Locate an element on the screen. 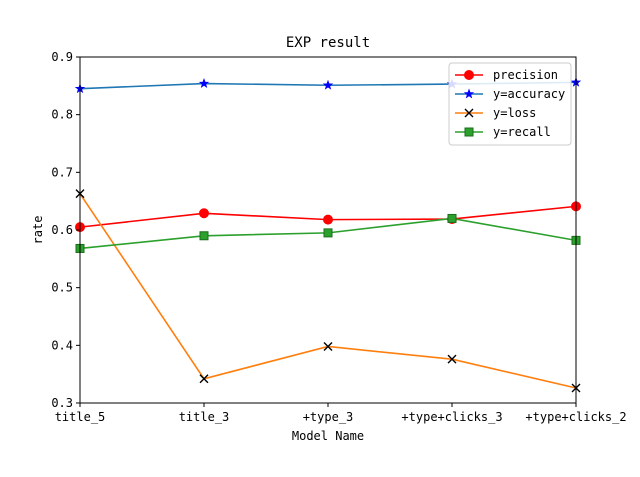 Image resolution: width=640 pixels, height=477 pixels. y-tick-label: 0.5 is located at coordinates (62, 288).